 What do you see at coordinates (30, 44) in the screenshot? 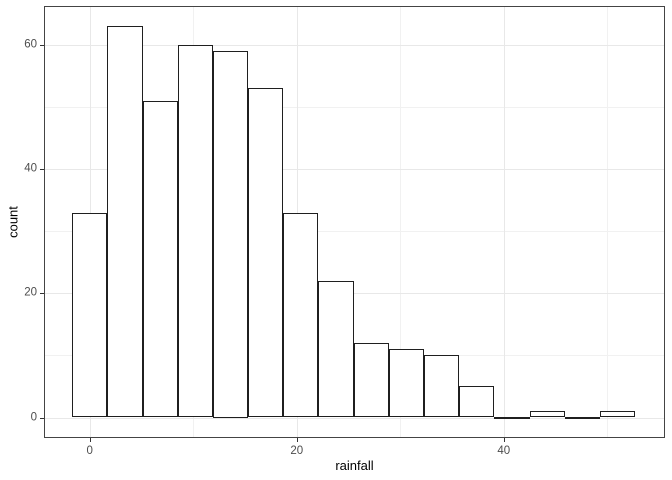
I see `y-tick-label: 60` at bounding box center [30, 44].